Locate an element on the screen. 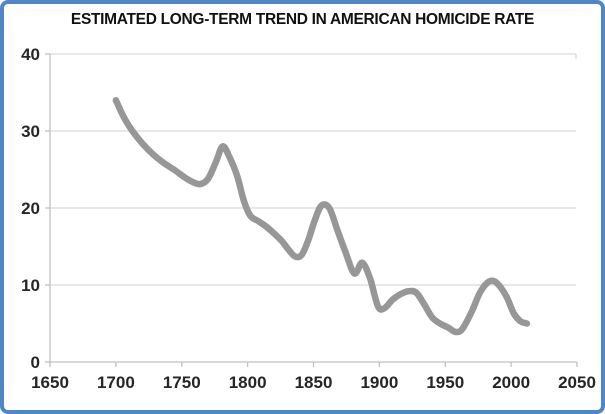 Image resolution: width=605 pixels, height=414 pixels. x-tick-label: 1750 is located at coordinates (182, 382).